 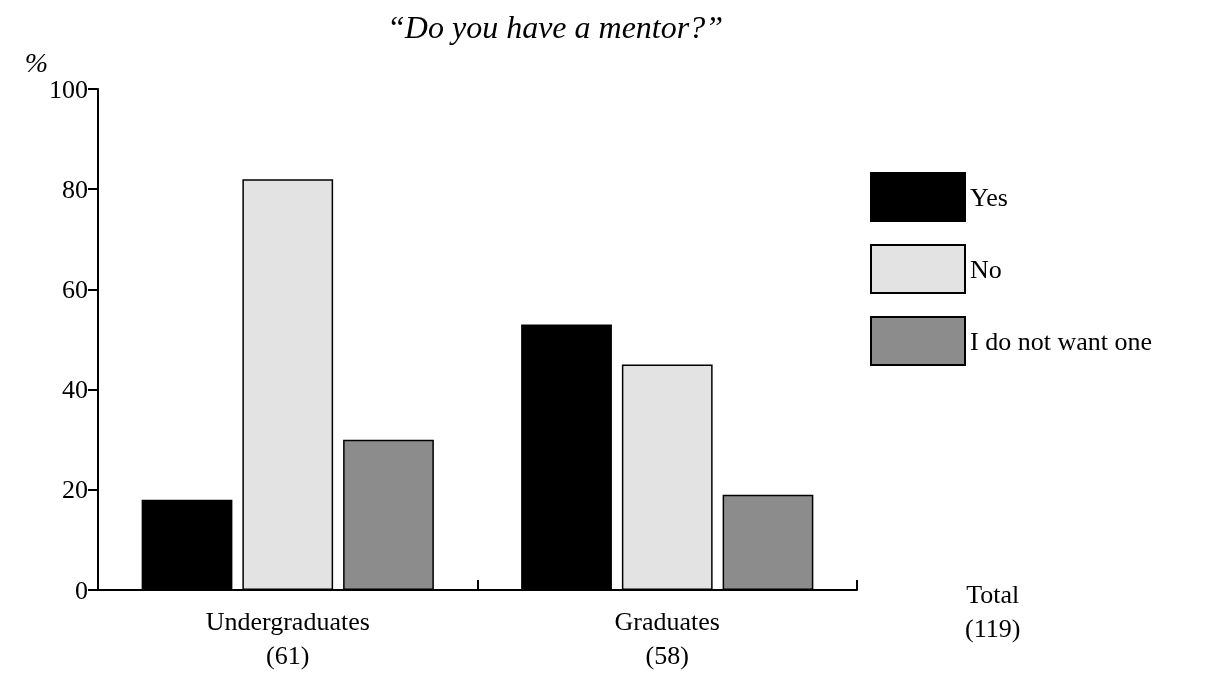 I want to click on y-axis-title: %, so click(x=36, y=62).